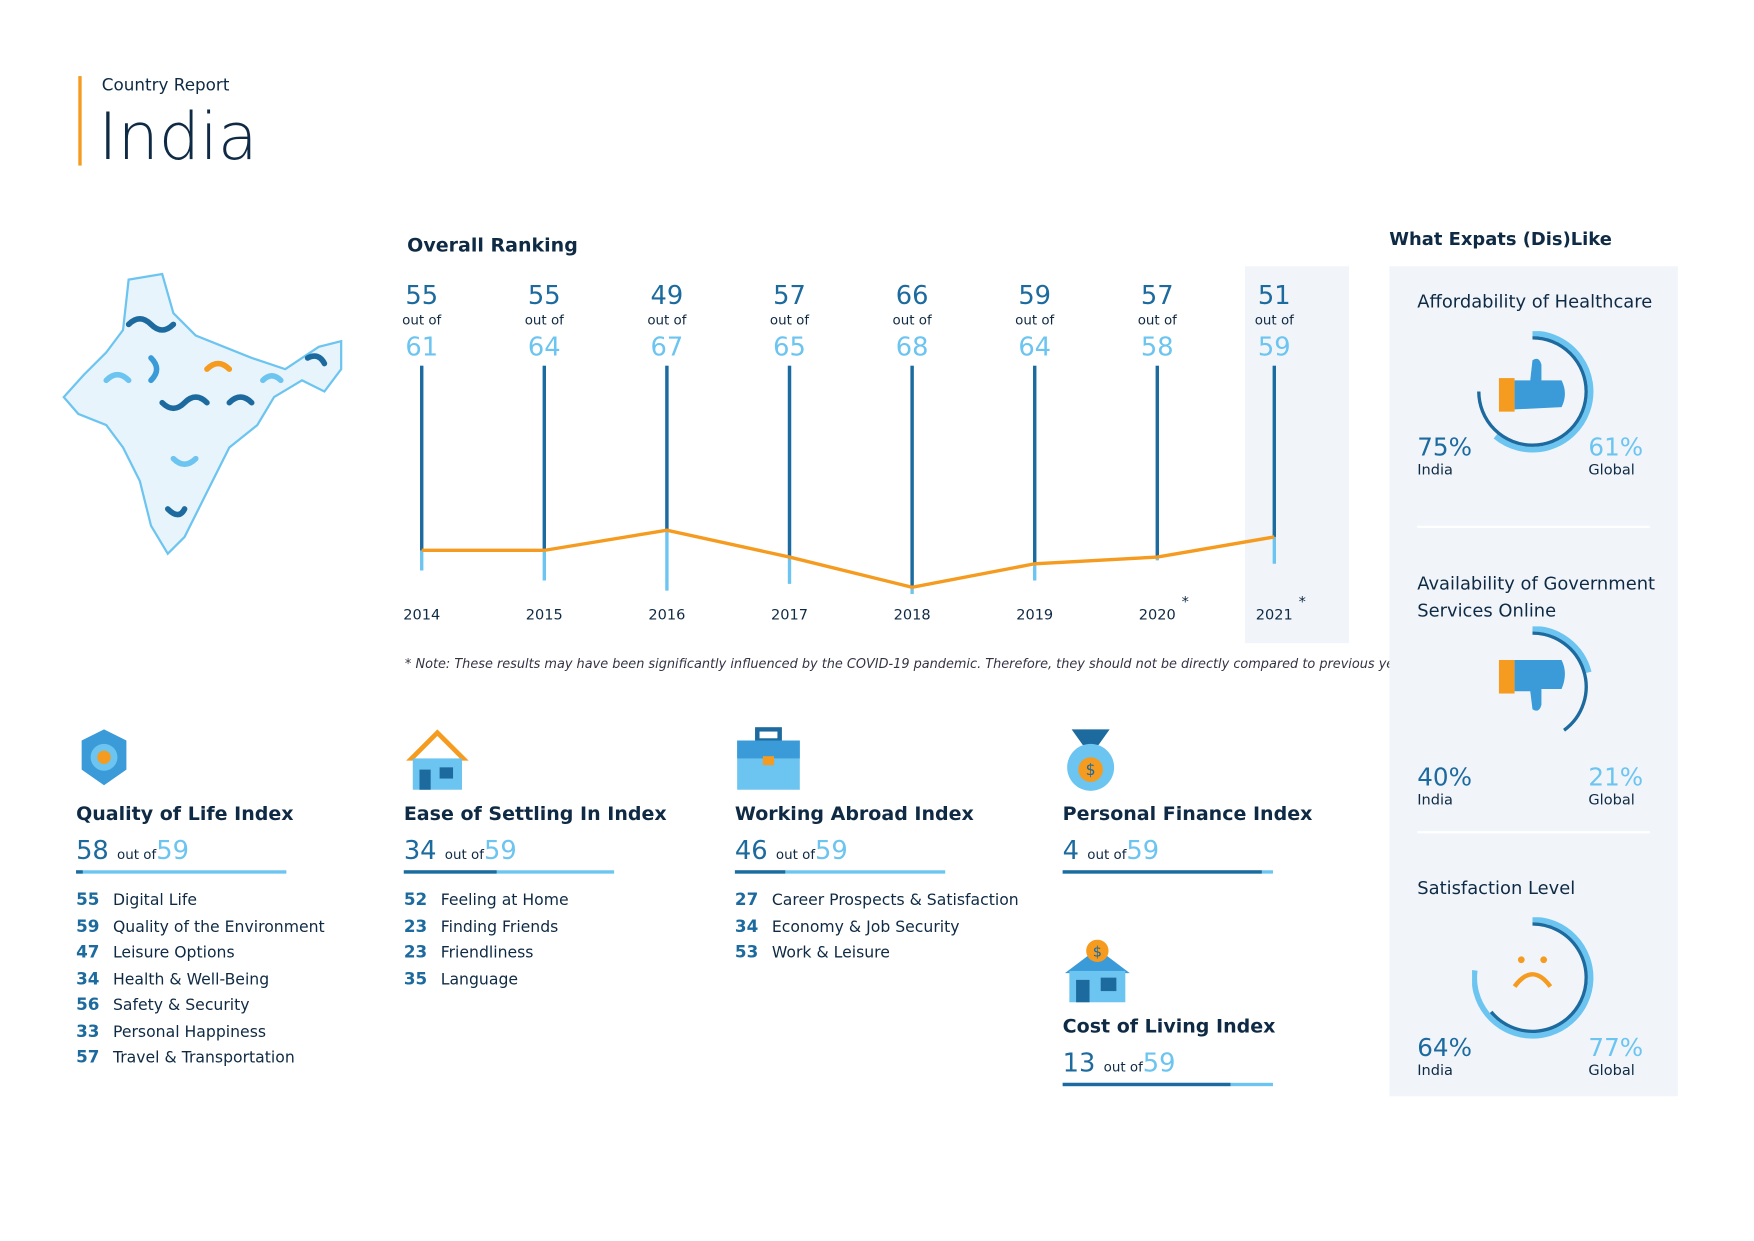 This screenshot has width=1754, height=1241. I want to click on sub-index-label: Digital Life, so click(154, 900).